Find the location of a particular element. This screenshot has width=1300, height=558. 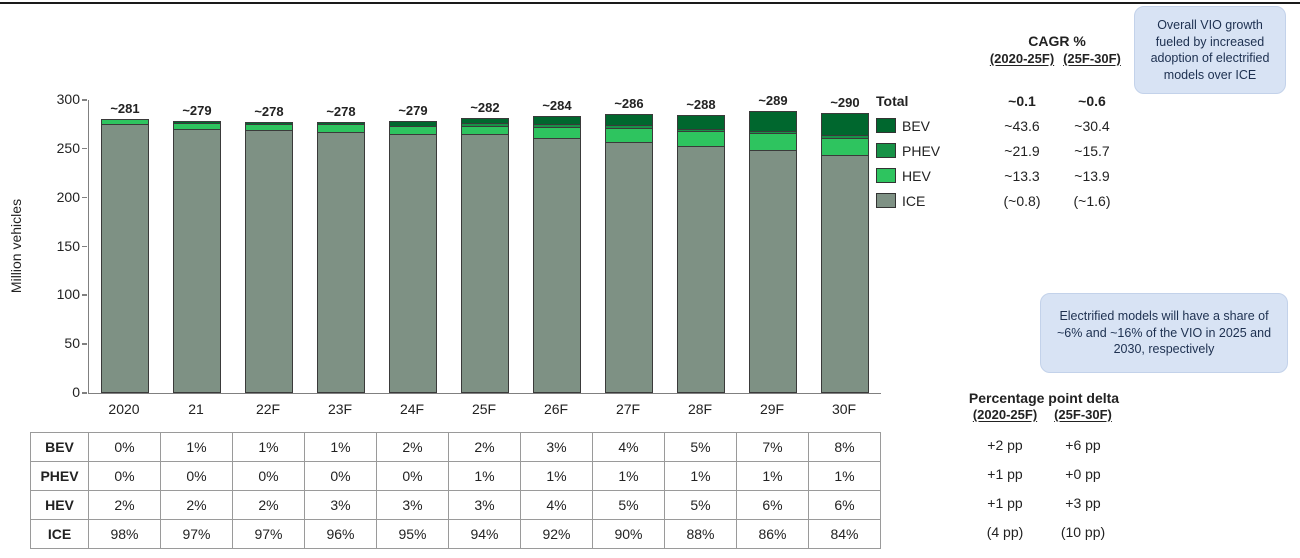

top-divider-line is located at coordinates (650, 3).